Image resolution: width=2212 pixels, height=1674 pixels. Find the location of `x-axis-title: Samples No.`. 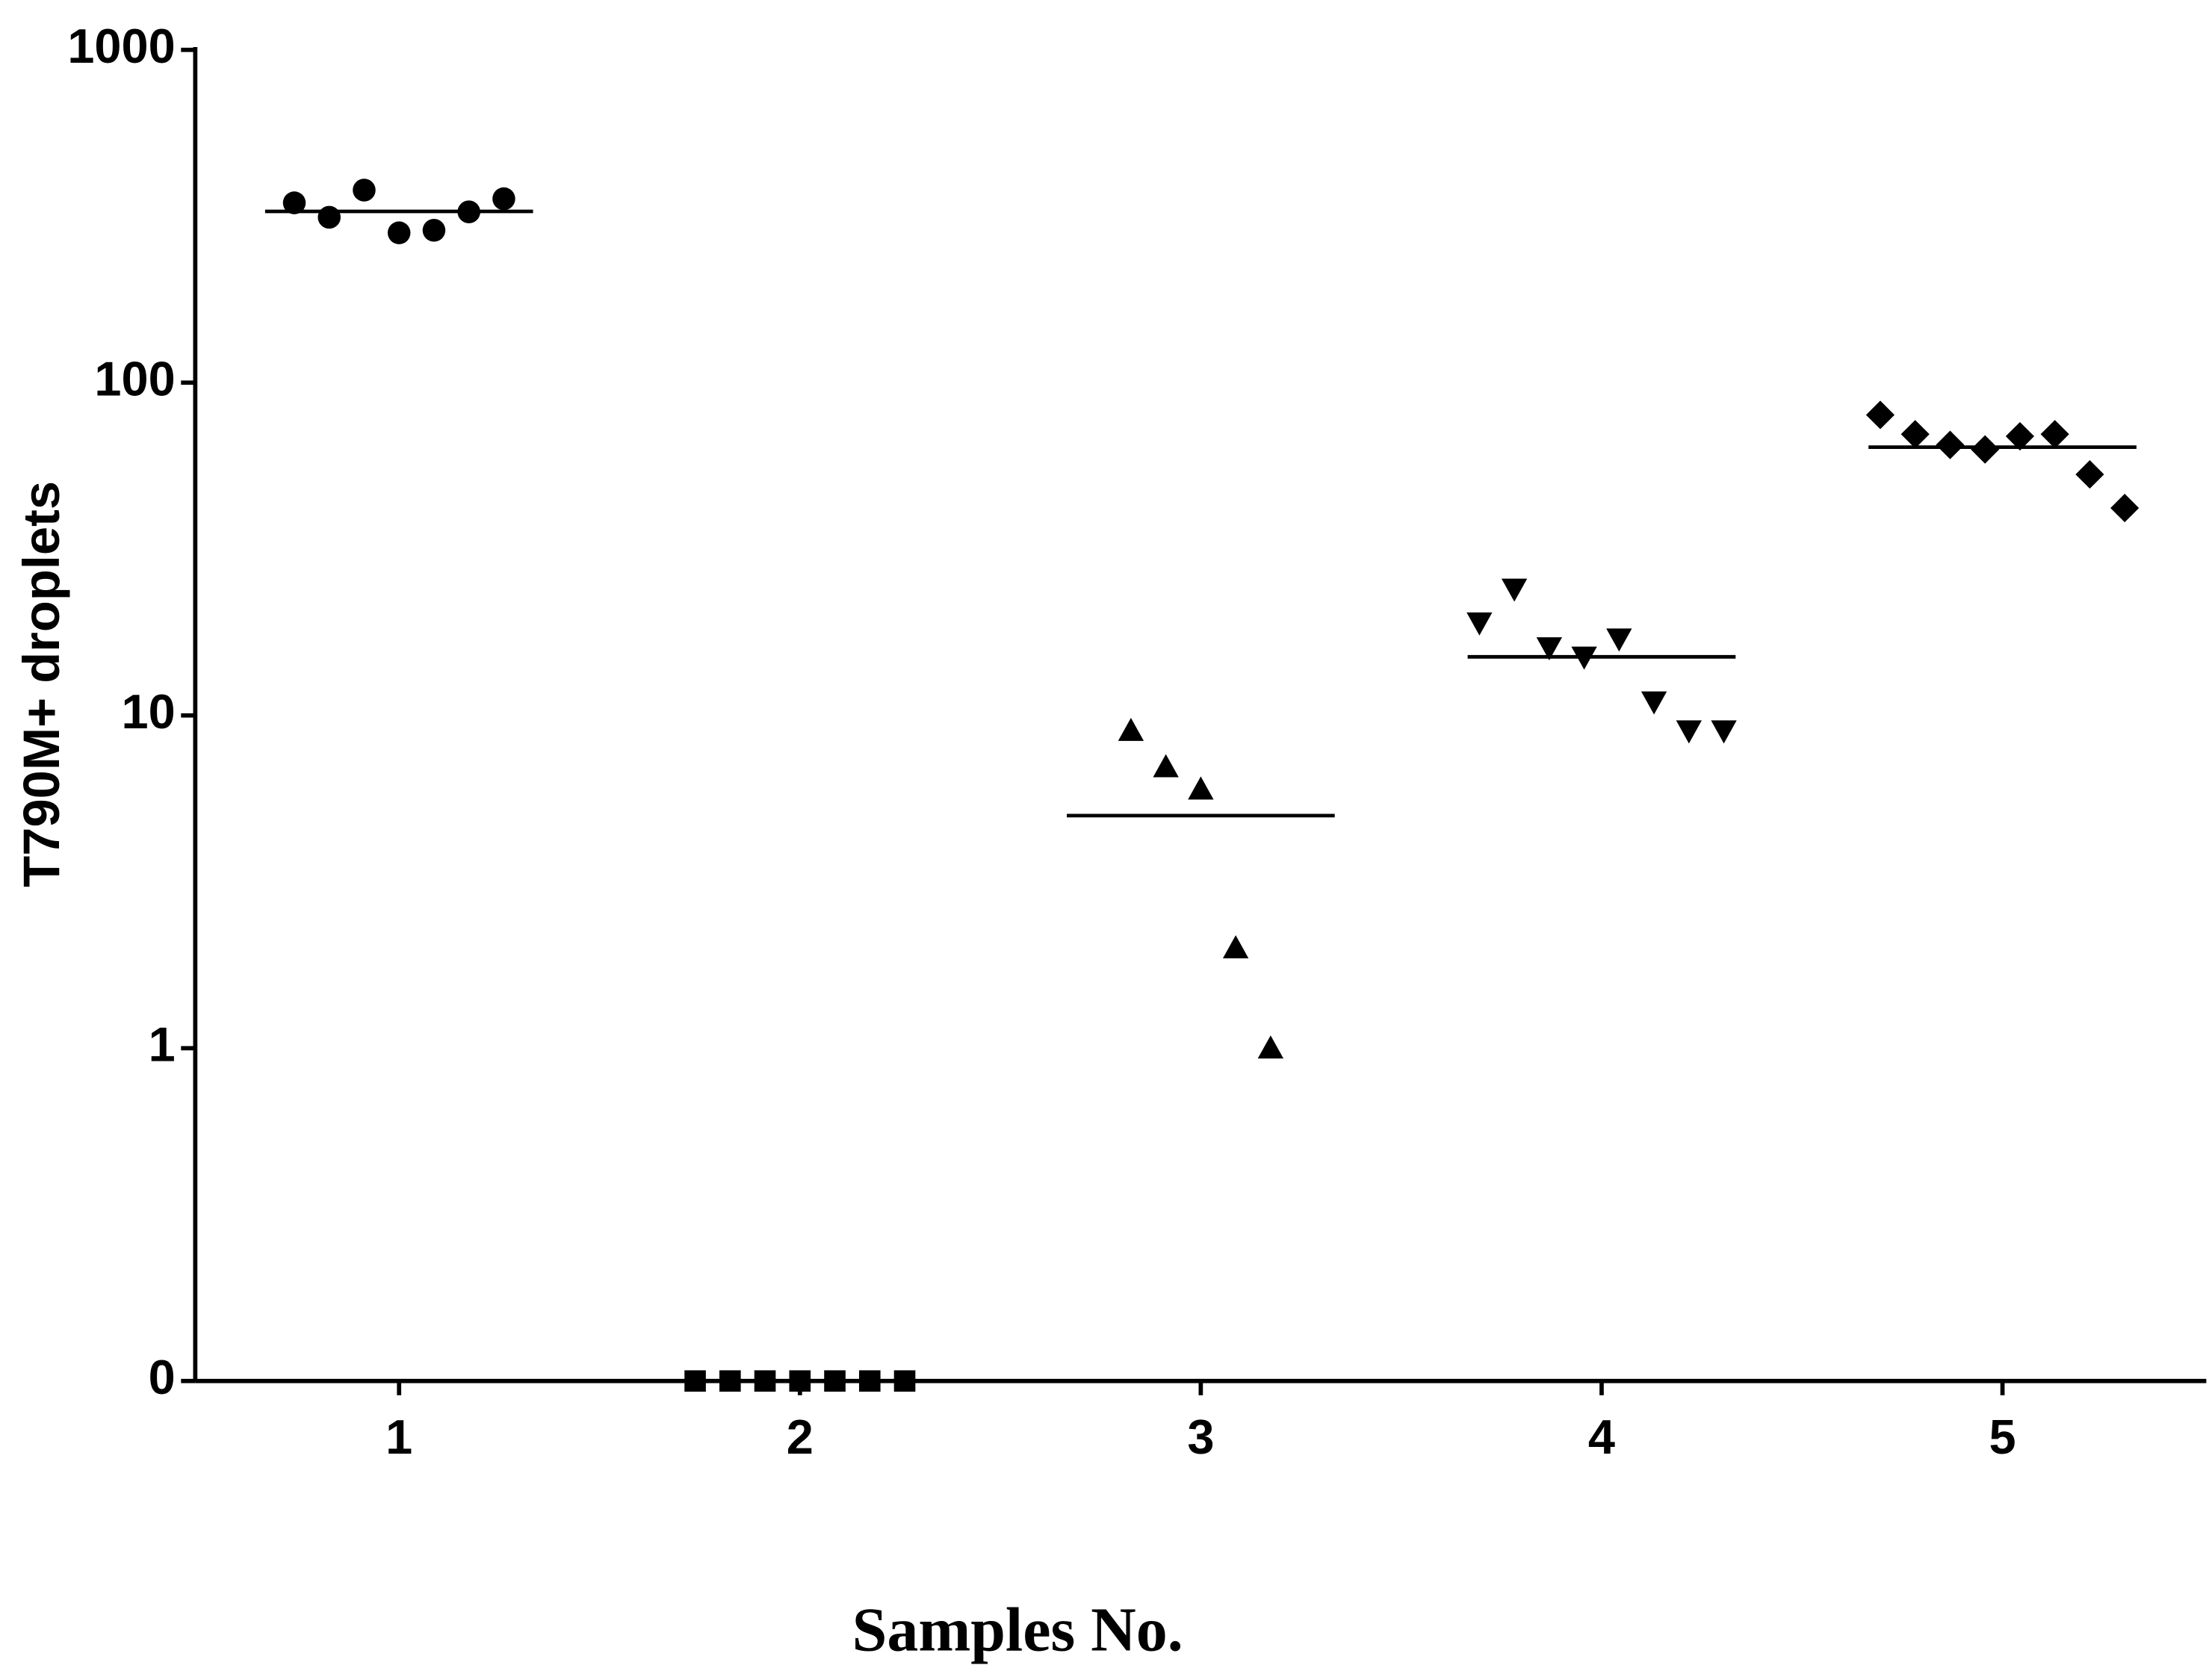

x-axis-title: Samples No. is located at coordinates (1017, 1630).